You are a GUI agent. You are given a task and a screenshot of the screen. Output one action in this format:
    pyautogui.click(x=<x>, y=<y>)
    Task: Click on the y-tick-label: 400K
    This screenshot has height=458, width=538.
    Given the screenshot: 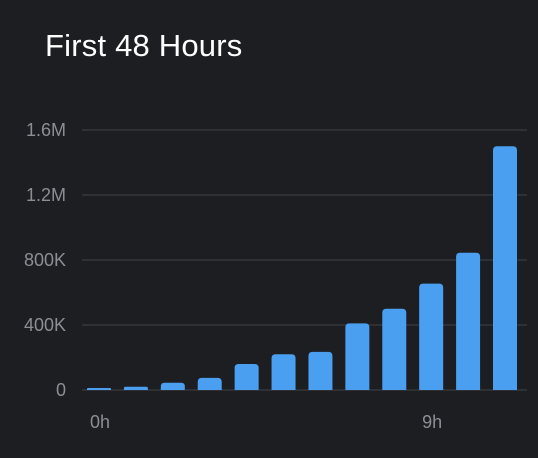 What is the action you would take?
    pyautogui.click(x=45, y=325)
    